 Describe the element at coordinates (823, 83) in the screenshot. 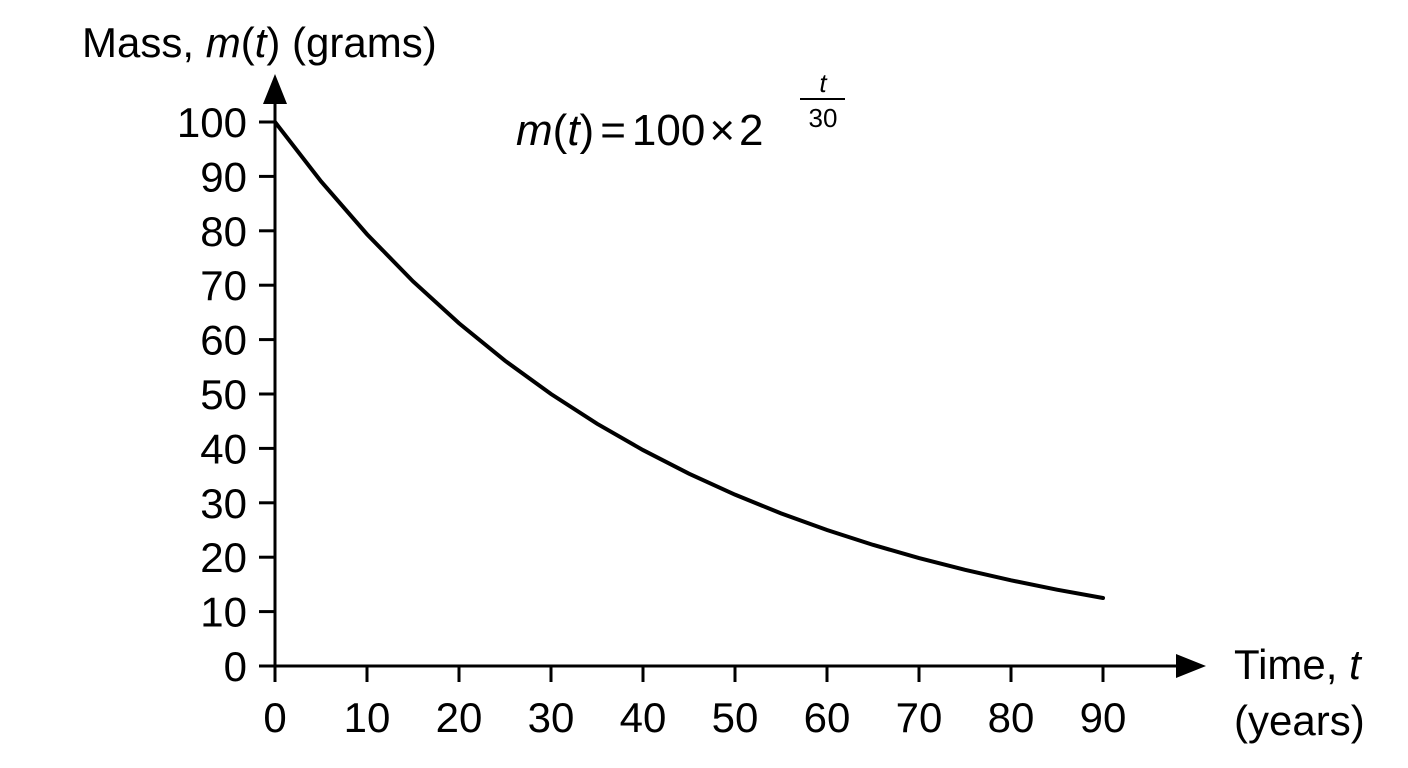

I see `formula-exponent-numerator: t` at that location.